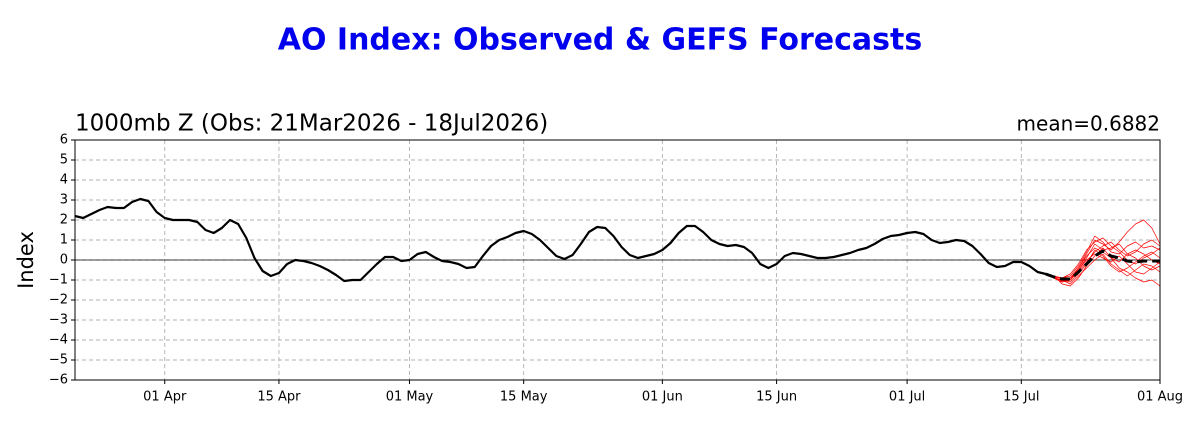  What do you see at coordinates (58, 360) in the screenshot?
I see `y-tick-label: −5` at bounding box center [58, 360].